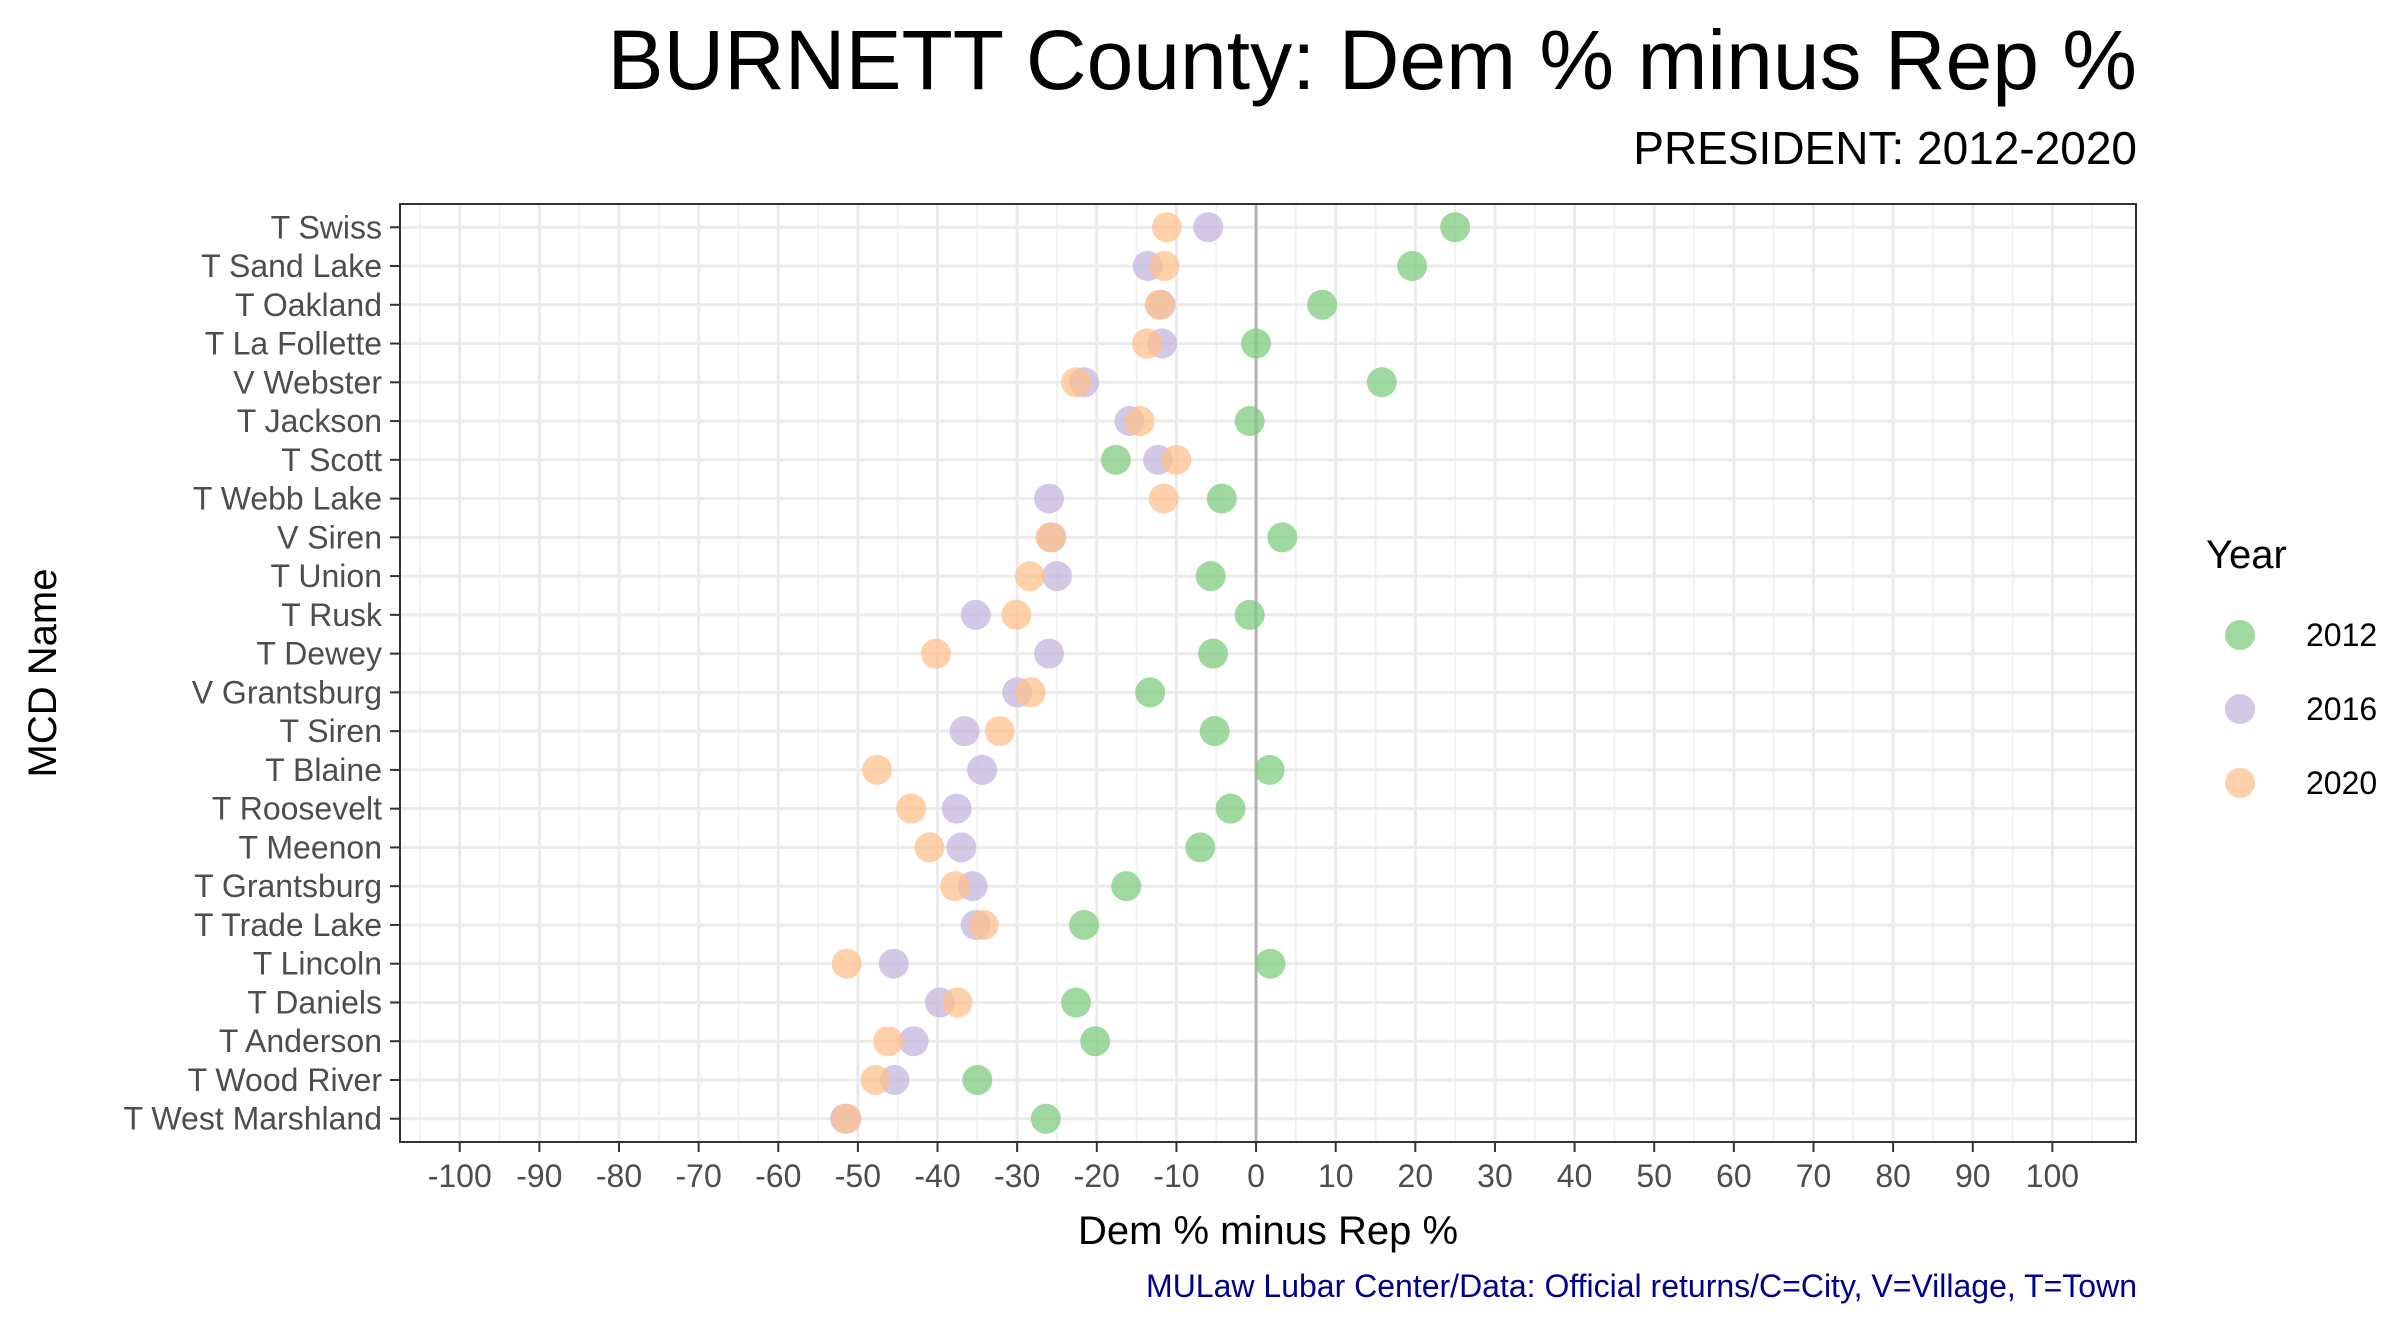  What do you see at coordinates (999, 731) in the screenshot?
I see `point-2020-t-siren` at bounding box center [999, 731].